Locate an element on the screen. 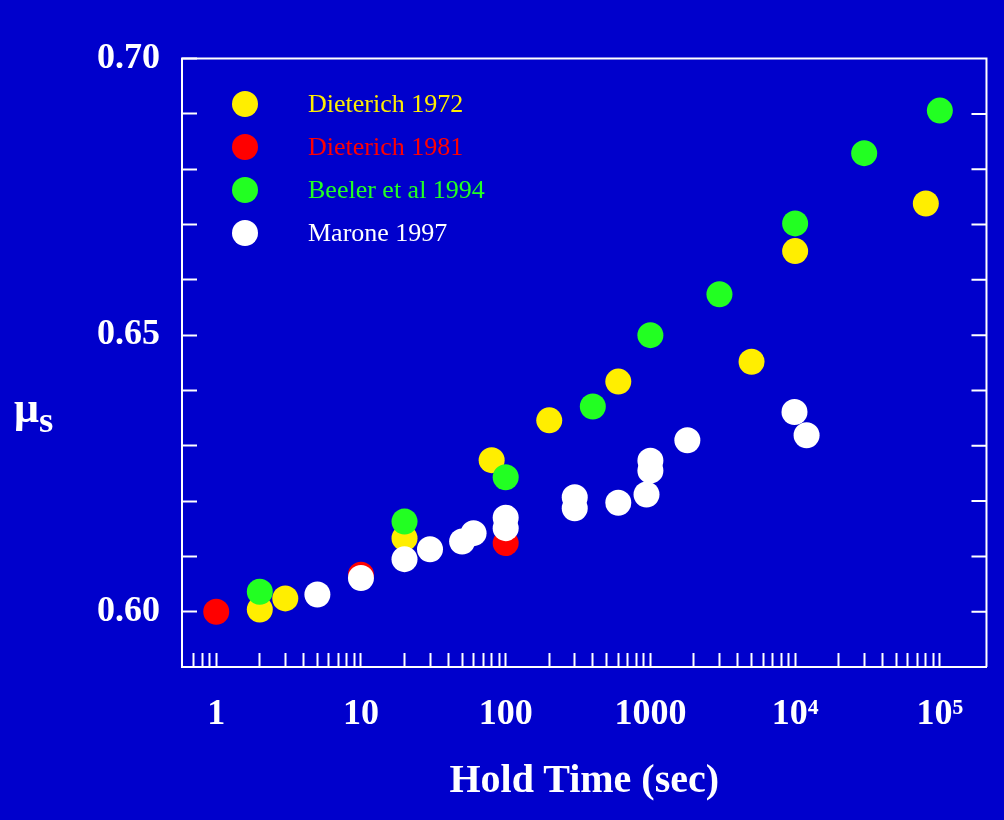 Image resolution: width=1004 pixels, height=820 pixels. legend-label: Dieterich 1981 is located at coordinates (386, 146).